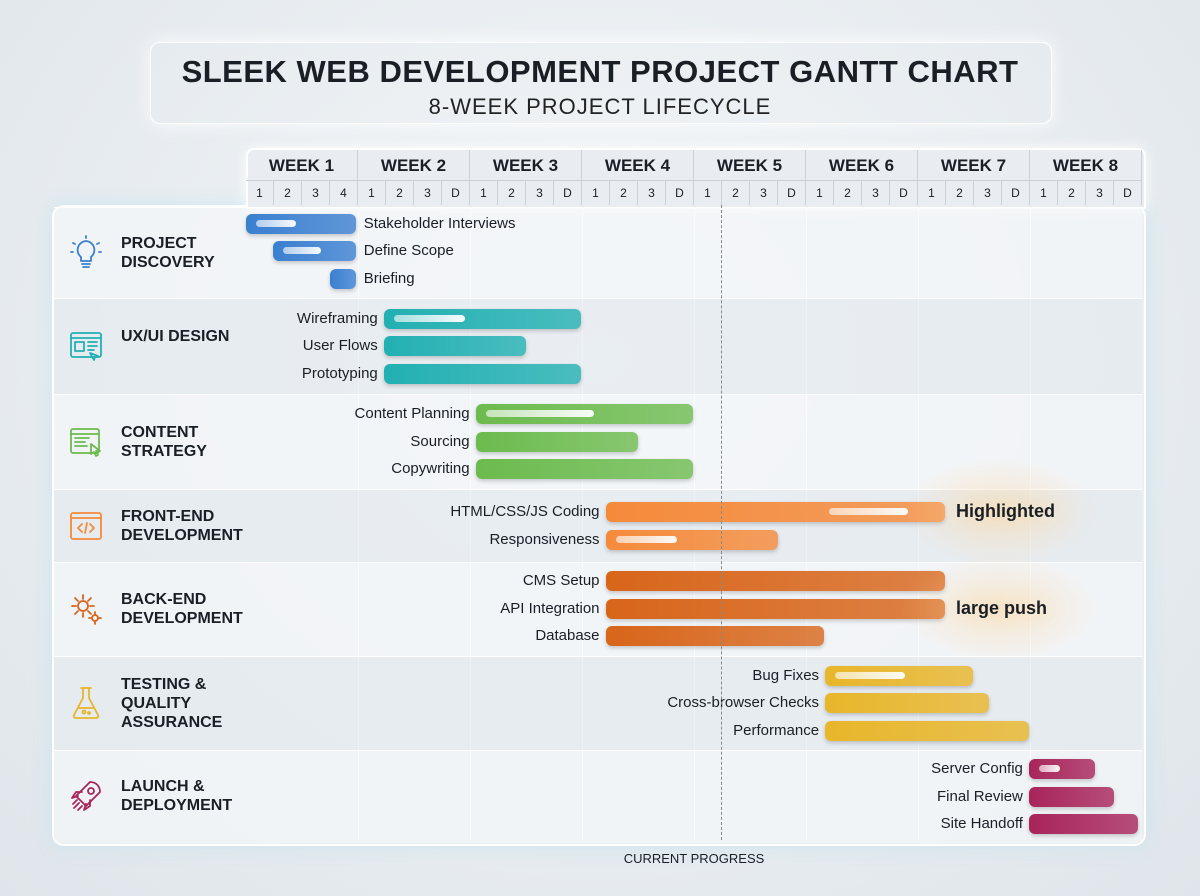  I want to click on chart-subtitle: 8-WEEK PROJECT LIFECYCLE, so click(600, 106).